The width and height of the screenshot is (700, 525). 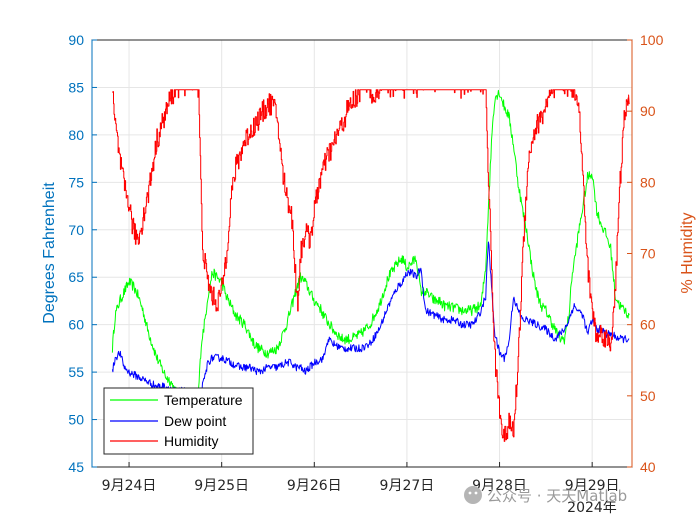 I want to click on legend-label-dew-point: Dew point, so click(x=195, y=421).